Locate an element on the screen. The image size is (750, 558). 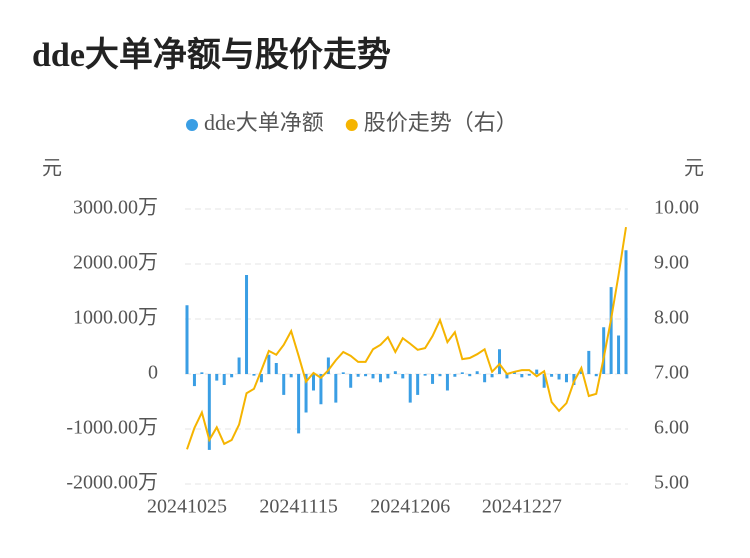
y2-tick-label: 5.00 is located at coordinates (671, 483).